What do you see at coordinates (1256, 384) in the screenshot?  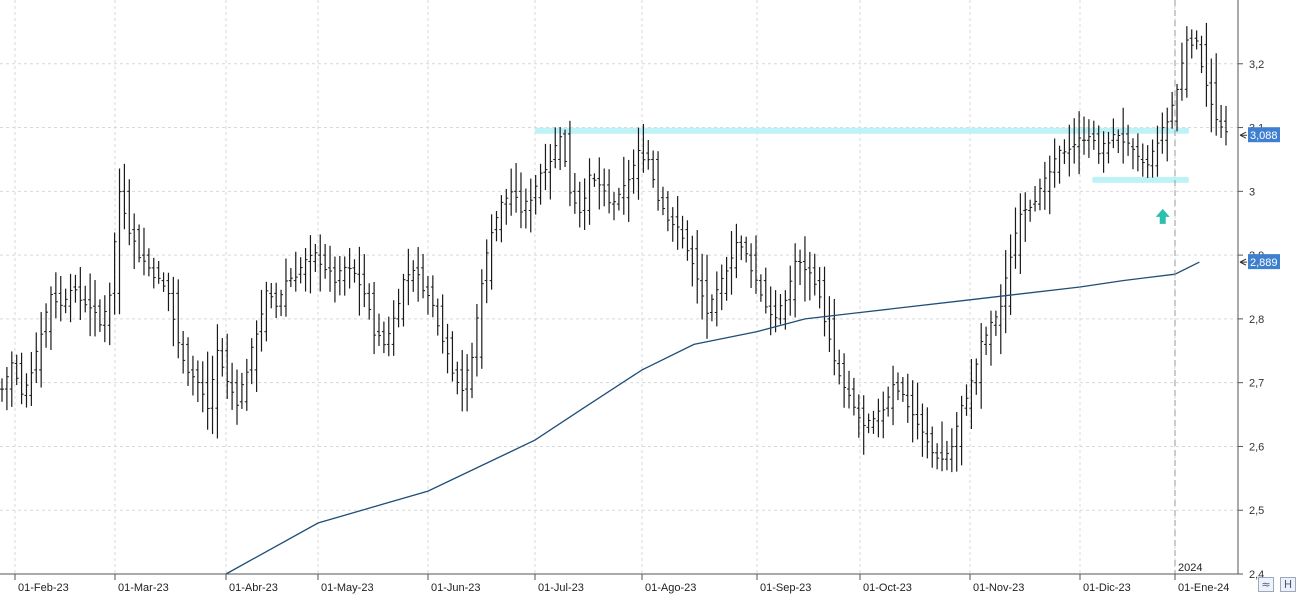 I see `y-tick-label: 2,7` at bounding box center [1256, 384].